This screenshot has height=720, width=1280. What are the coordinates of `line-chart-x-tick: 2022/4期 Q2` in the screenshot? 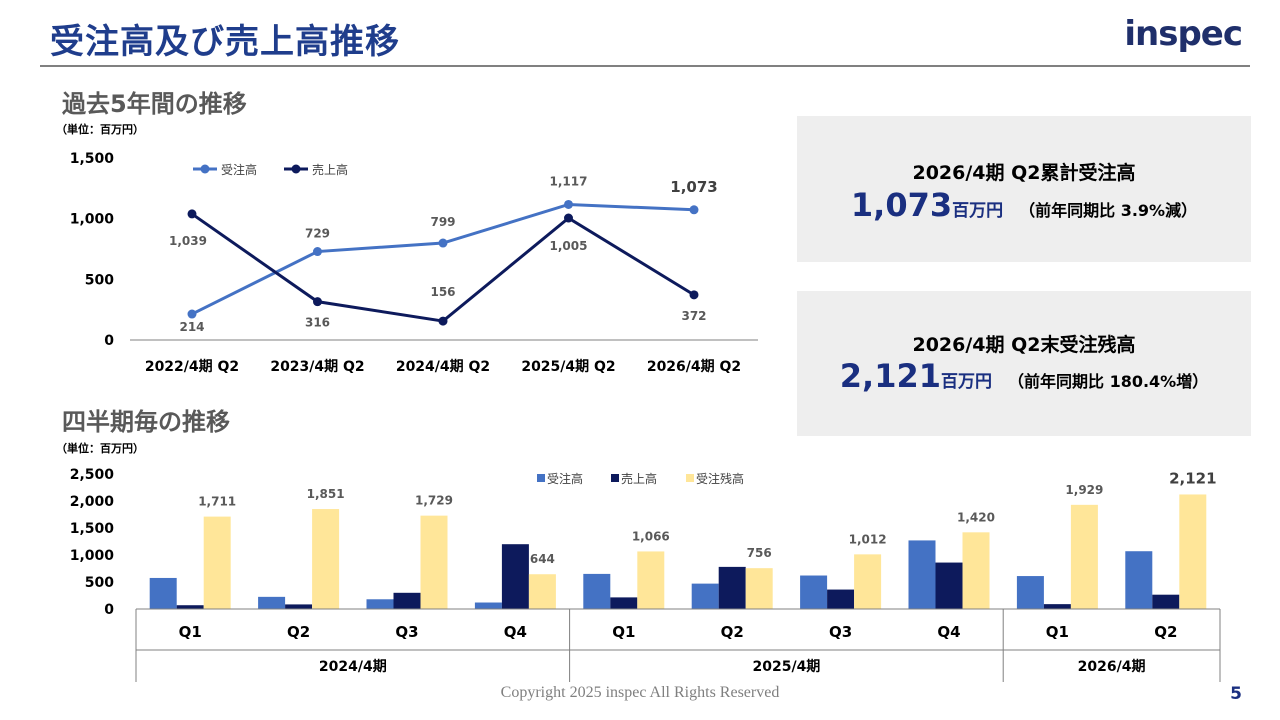 It's located at (192, 367).